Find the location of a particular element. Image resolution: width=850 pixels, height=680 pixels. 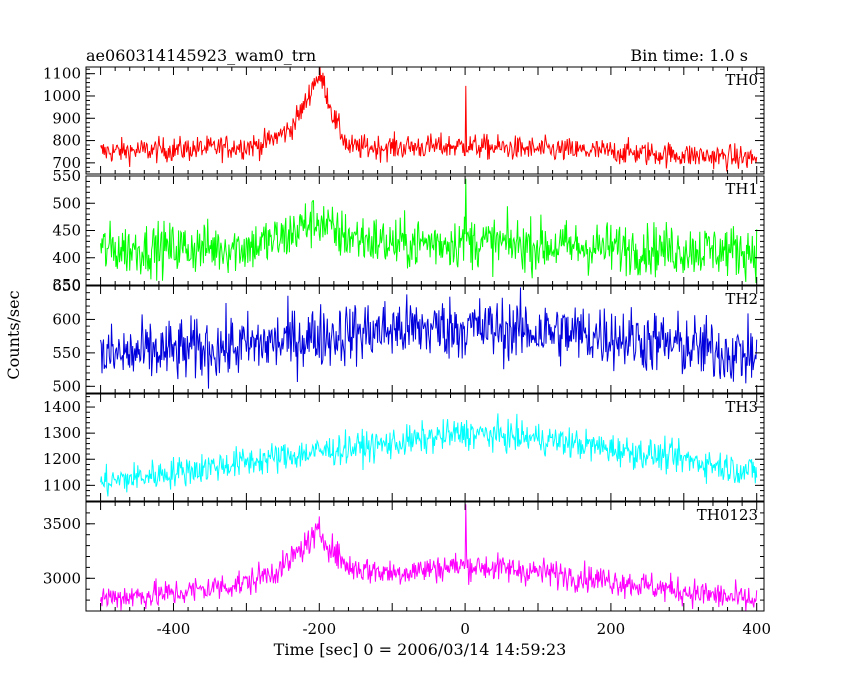

panel-label-th2: TH2 is located at coordinates (741, 299).